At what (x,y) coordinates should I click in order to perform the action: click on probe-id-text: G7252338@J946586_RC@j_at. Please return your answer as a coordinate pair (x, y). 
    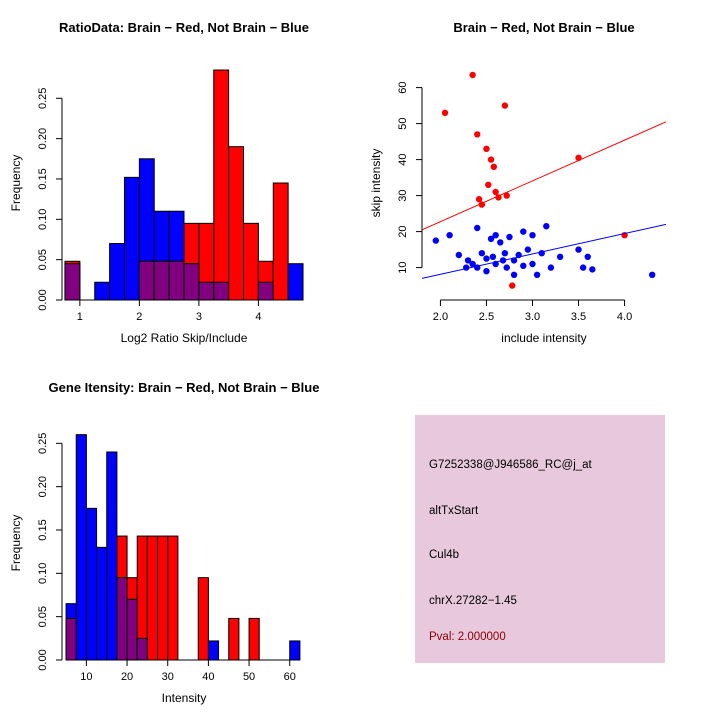
    Looking at the image, I should click on (510, 465).